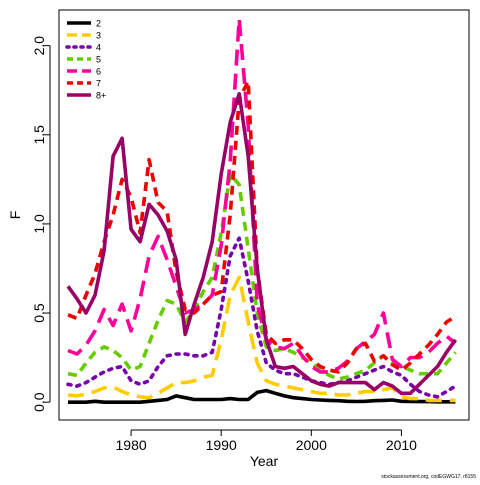 Image resolution: width=480 pixels, height=485 pixels. What do you see at coordinates (428, 477) in the screenshot?
I see `footnote: stockassessment.org, codEGWG17, r8155` at bounding box center [428, 477].